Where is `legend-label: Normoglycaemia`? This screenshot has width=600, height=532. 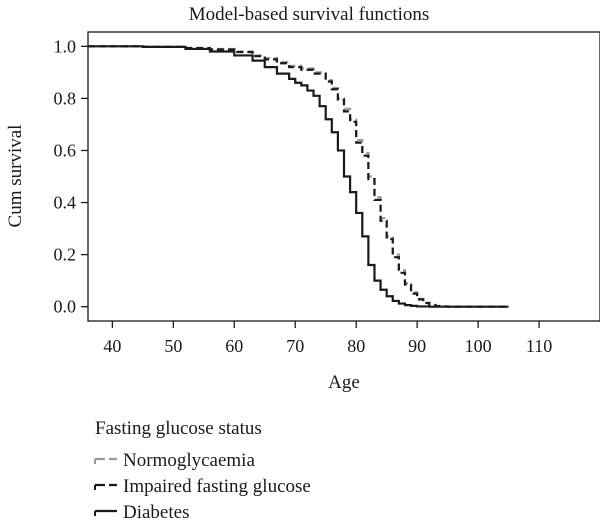 legend-label: Normoglycaemia is located at coordinates (189, 460).